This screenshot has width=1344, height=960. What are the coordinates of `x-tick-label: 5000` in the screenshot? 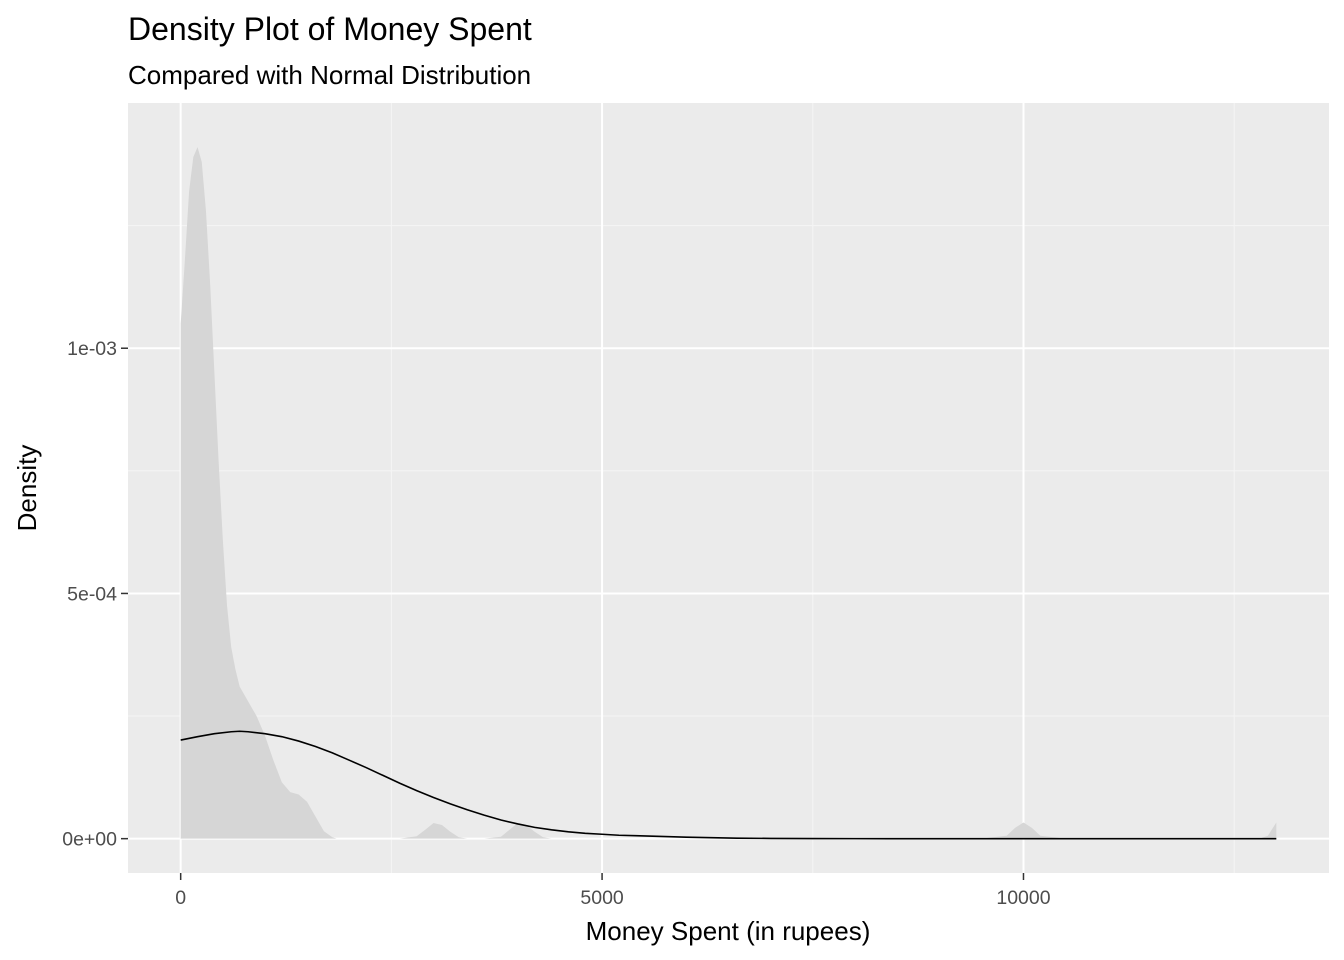 It's located at (602, 898).